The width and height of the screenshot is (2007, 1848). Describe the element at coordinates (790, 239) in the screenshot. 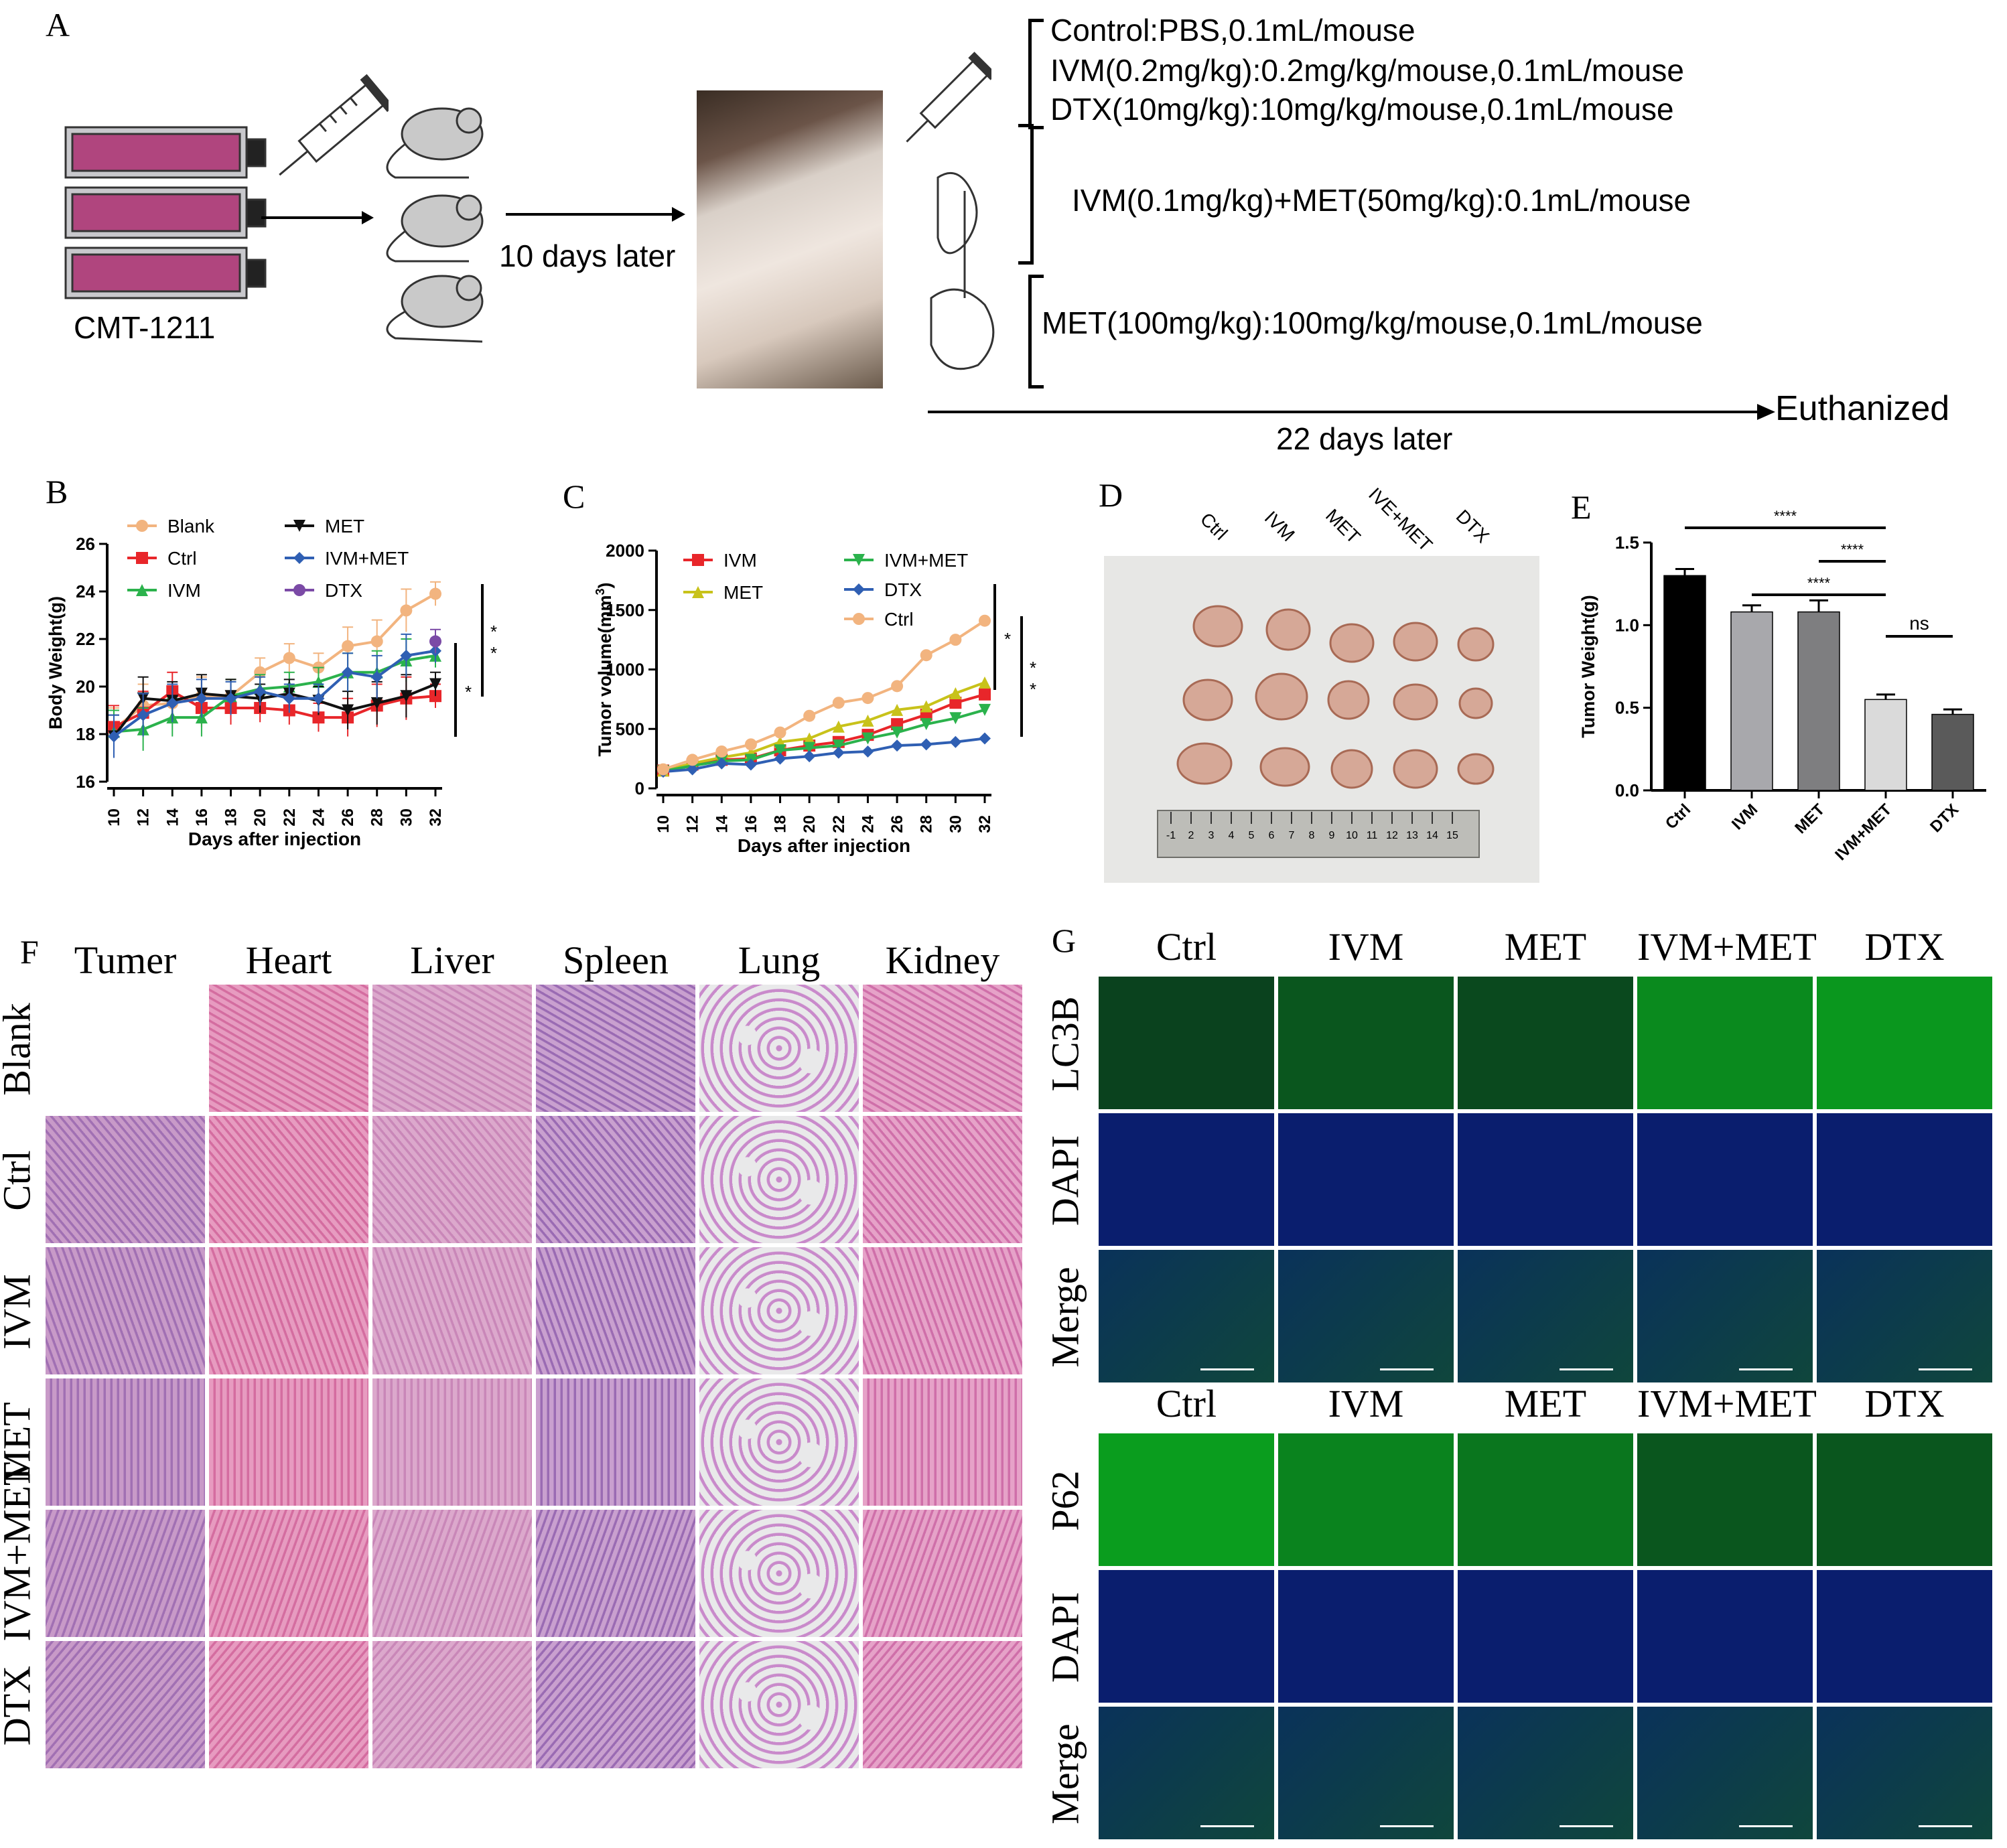

I see `tumor-bearing-mouse-photo` at that location.